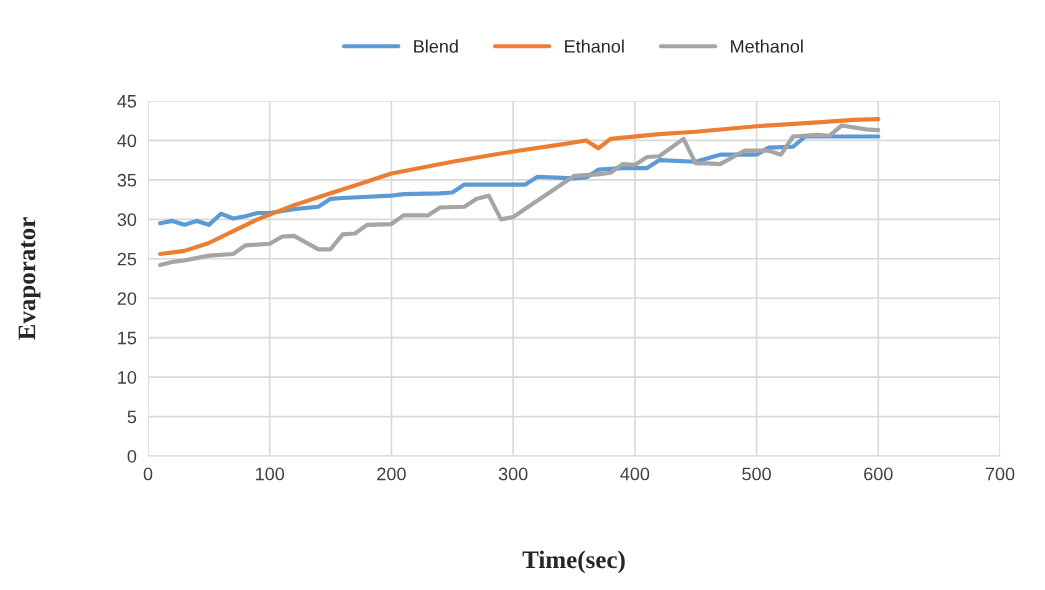  I want to click on x-tick-label: 500, so click(756, 474).